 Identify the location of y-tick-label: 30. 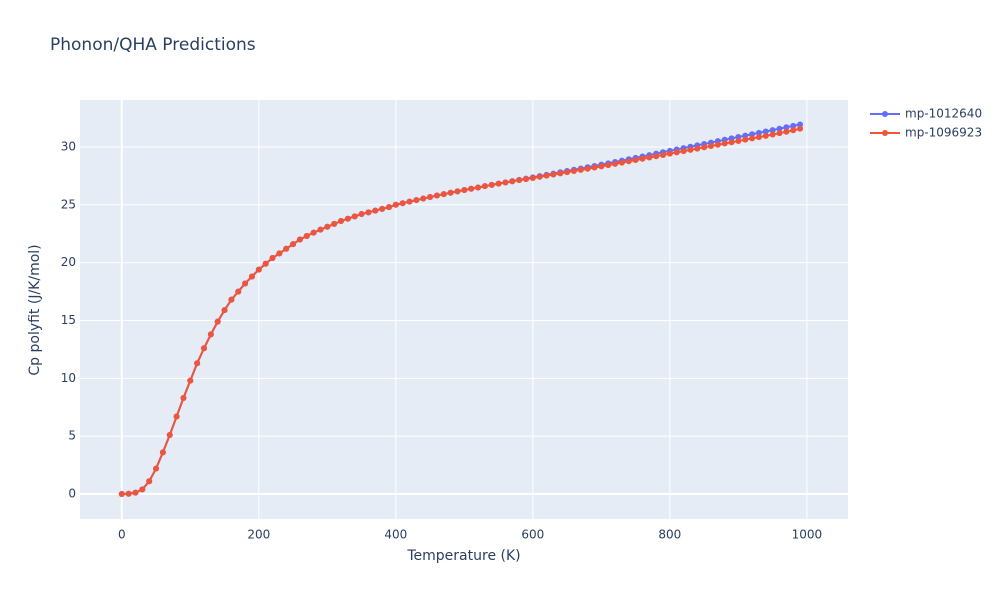
(68, 146).